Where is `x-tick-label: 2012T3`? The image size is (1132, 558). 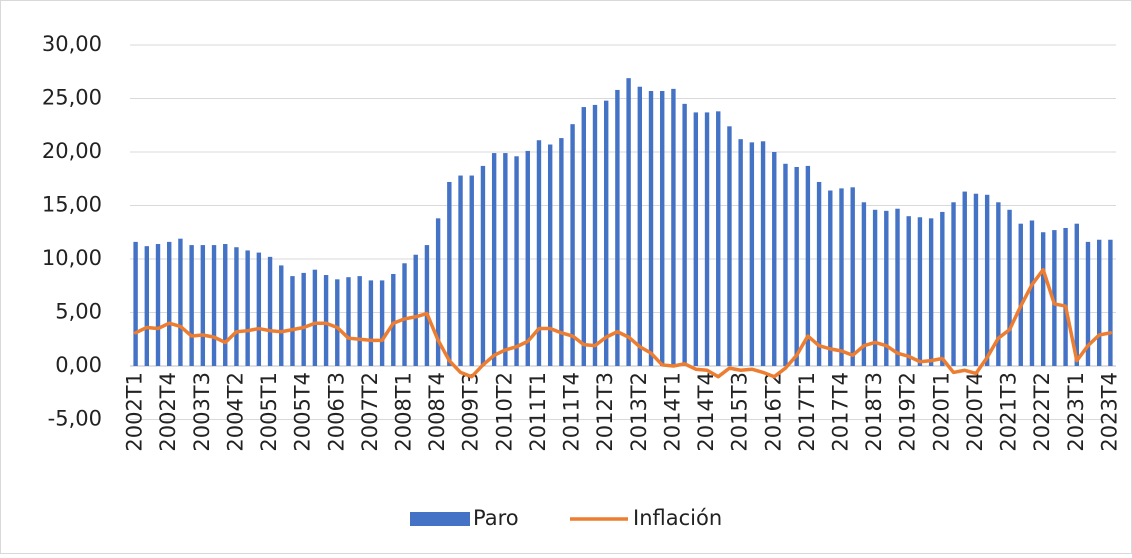
x-tick-label: 2012T3 is located at coordinates (605, 412).